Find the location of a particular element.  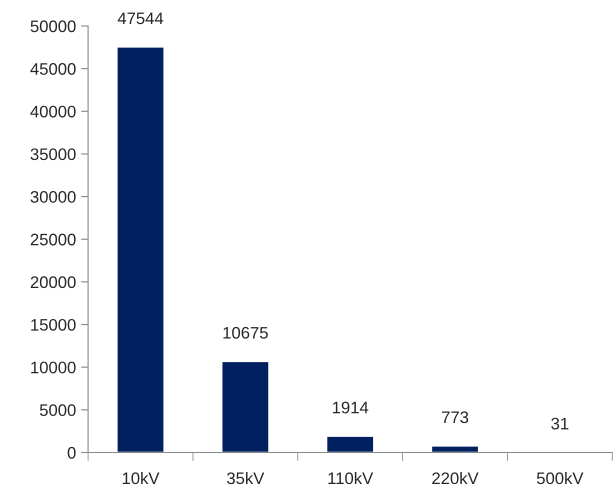

y-tick-label: 50000 is located at coordinates (53, 26).